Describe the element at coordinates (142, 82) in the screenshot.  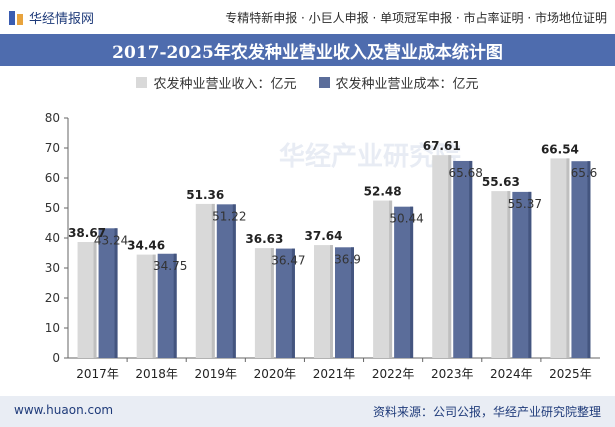
I see `legend-swatch-revenue` at that location.